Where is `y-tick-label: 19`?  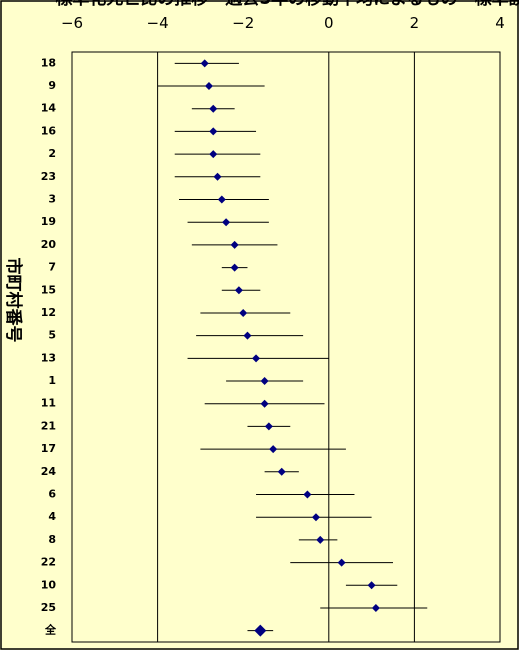 y-tick-label: 19 is located at coordinates (48, 221).